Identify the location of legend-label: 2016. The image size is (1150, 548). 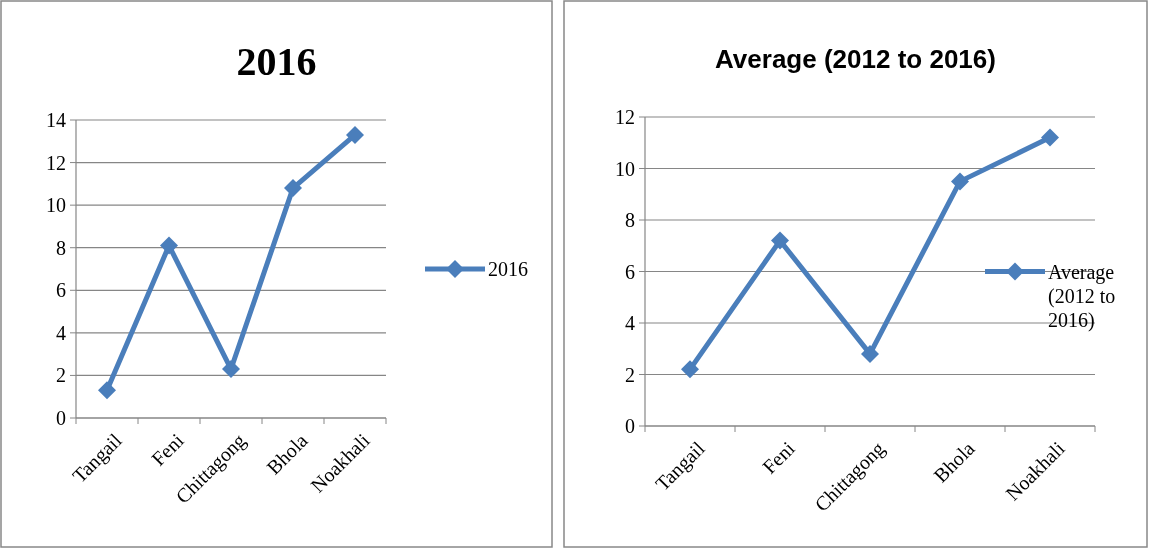
(508, 269).